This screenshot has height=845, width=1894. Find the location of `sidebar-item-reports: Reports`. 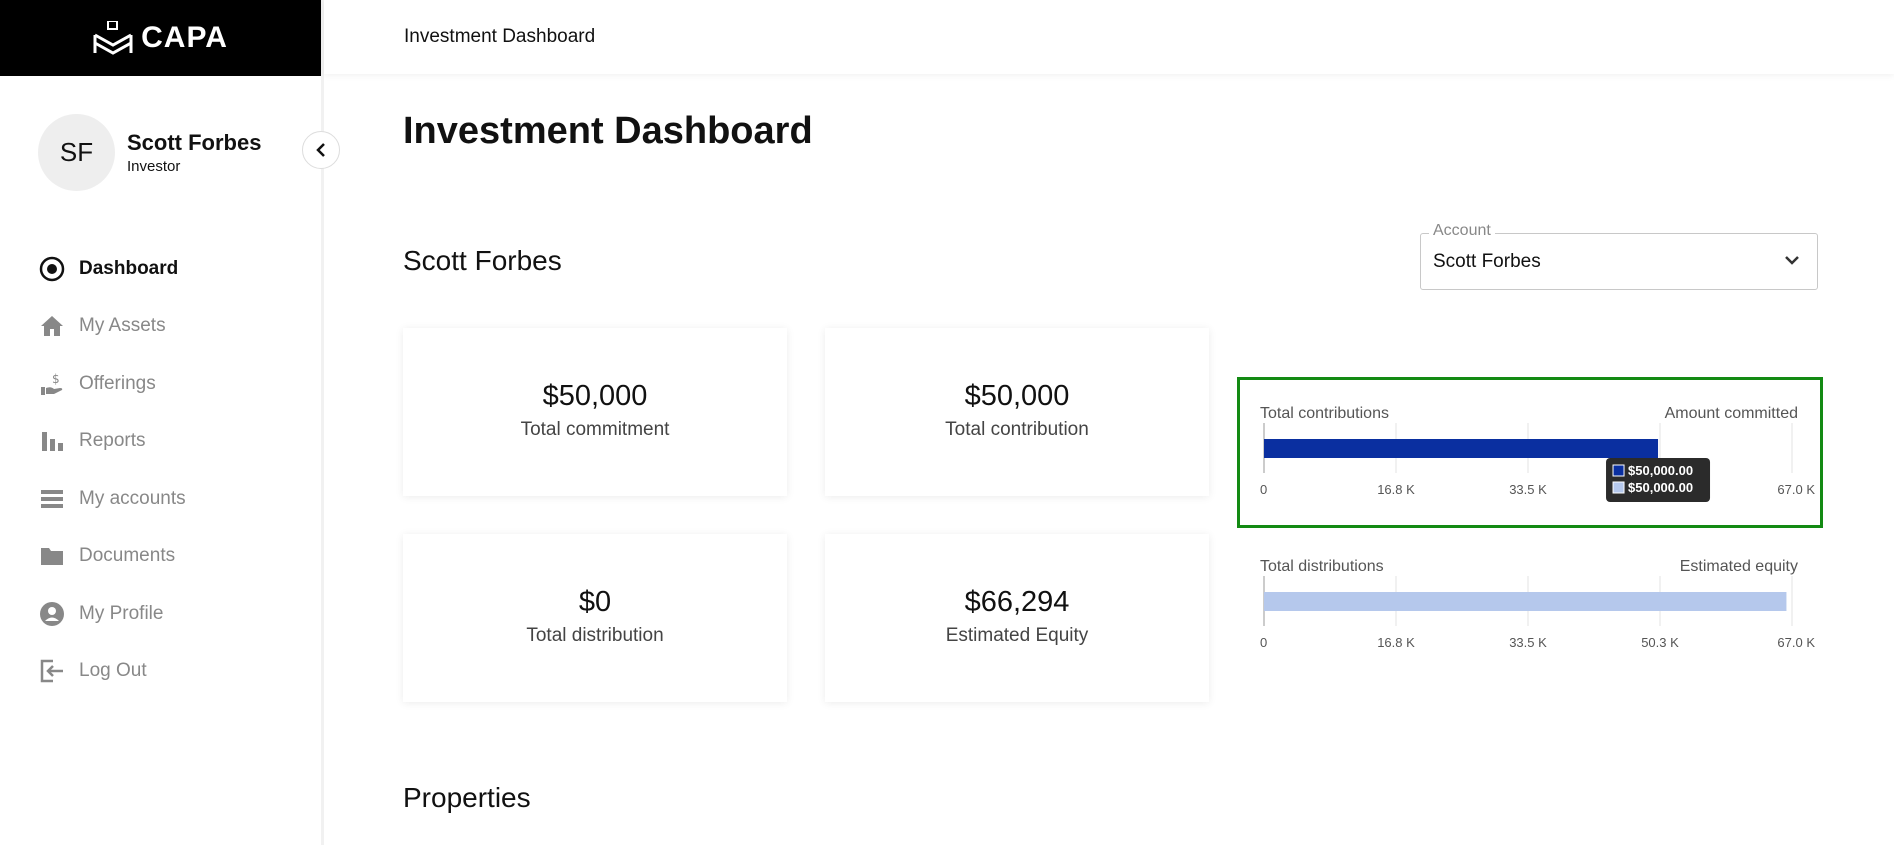

sidebar-item-reports: Reports is located at coordinates (112, 442).